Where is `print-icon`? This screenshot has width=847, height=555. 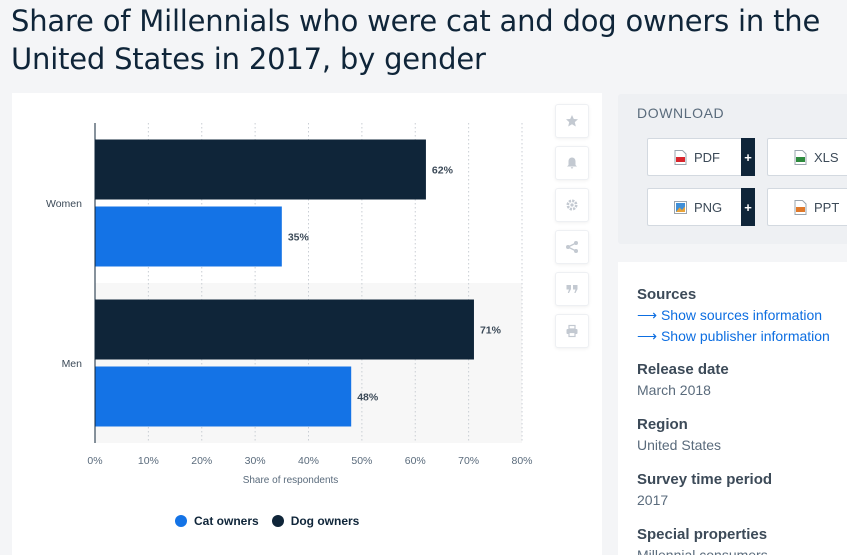 print-icon is located at coordinates (572, 331).